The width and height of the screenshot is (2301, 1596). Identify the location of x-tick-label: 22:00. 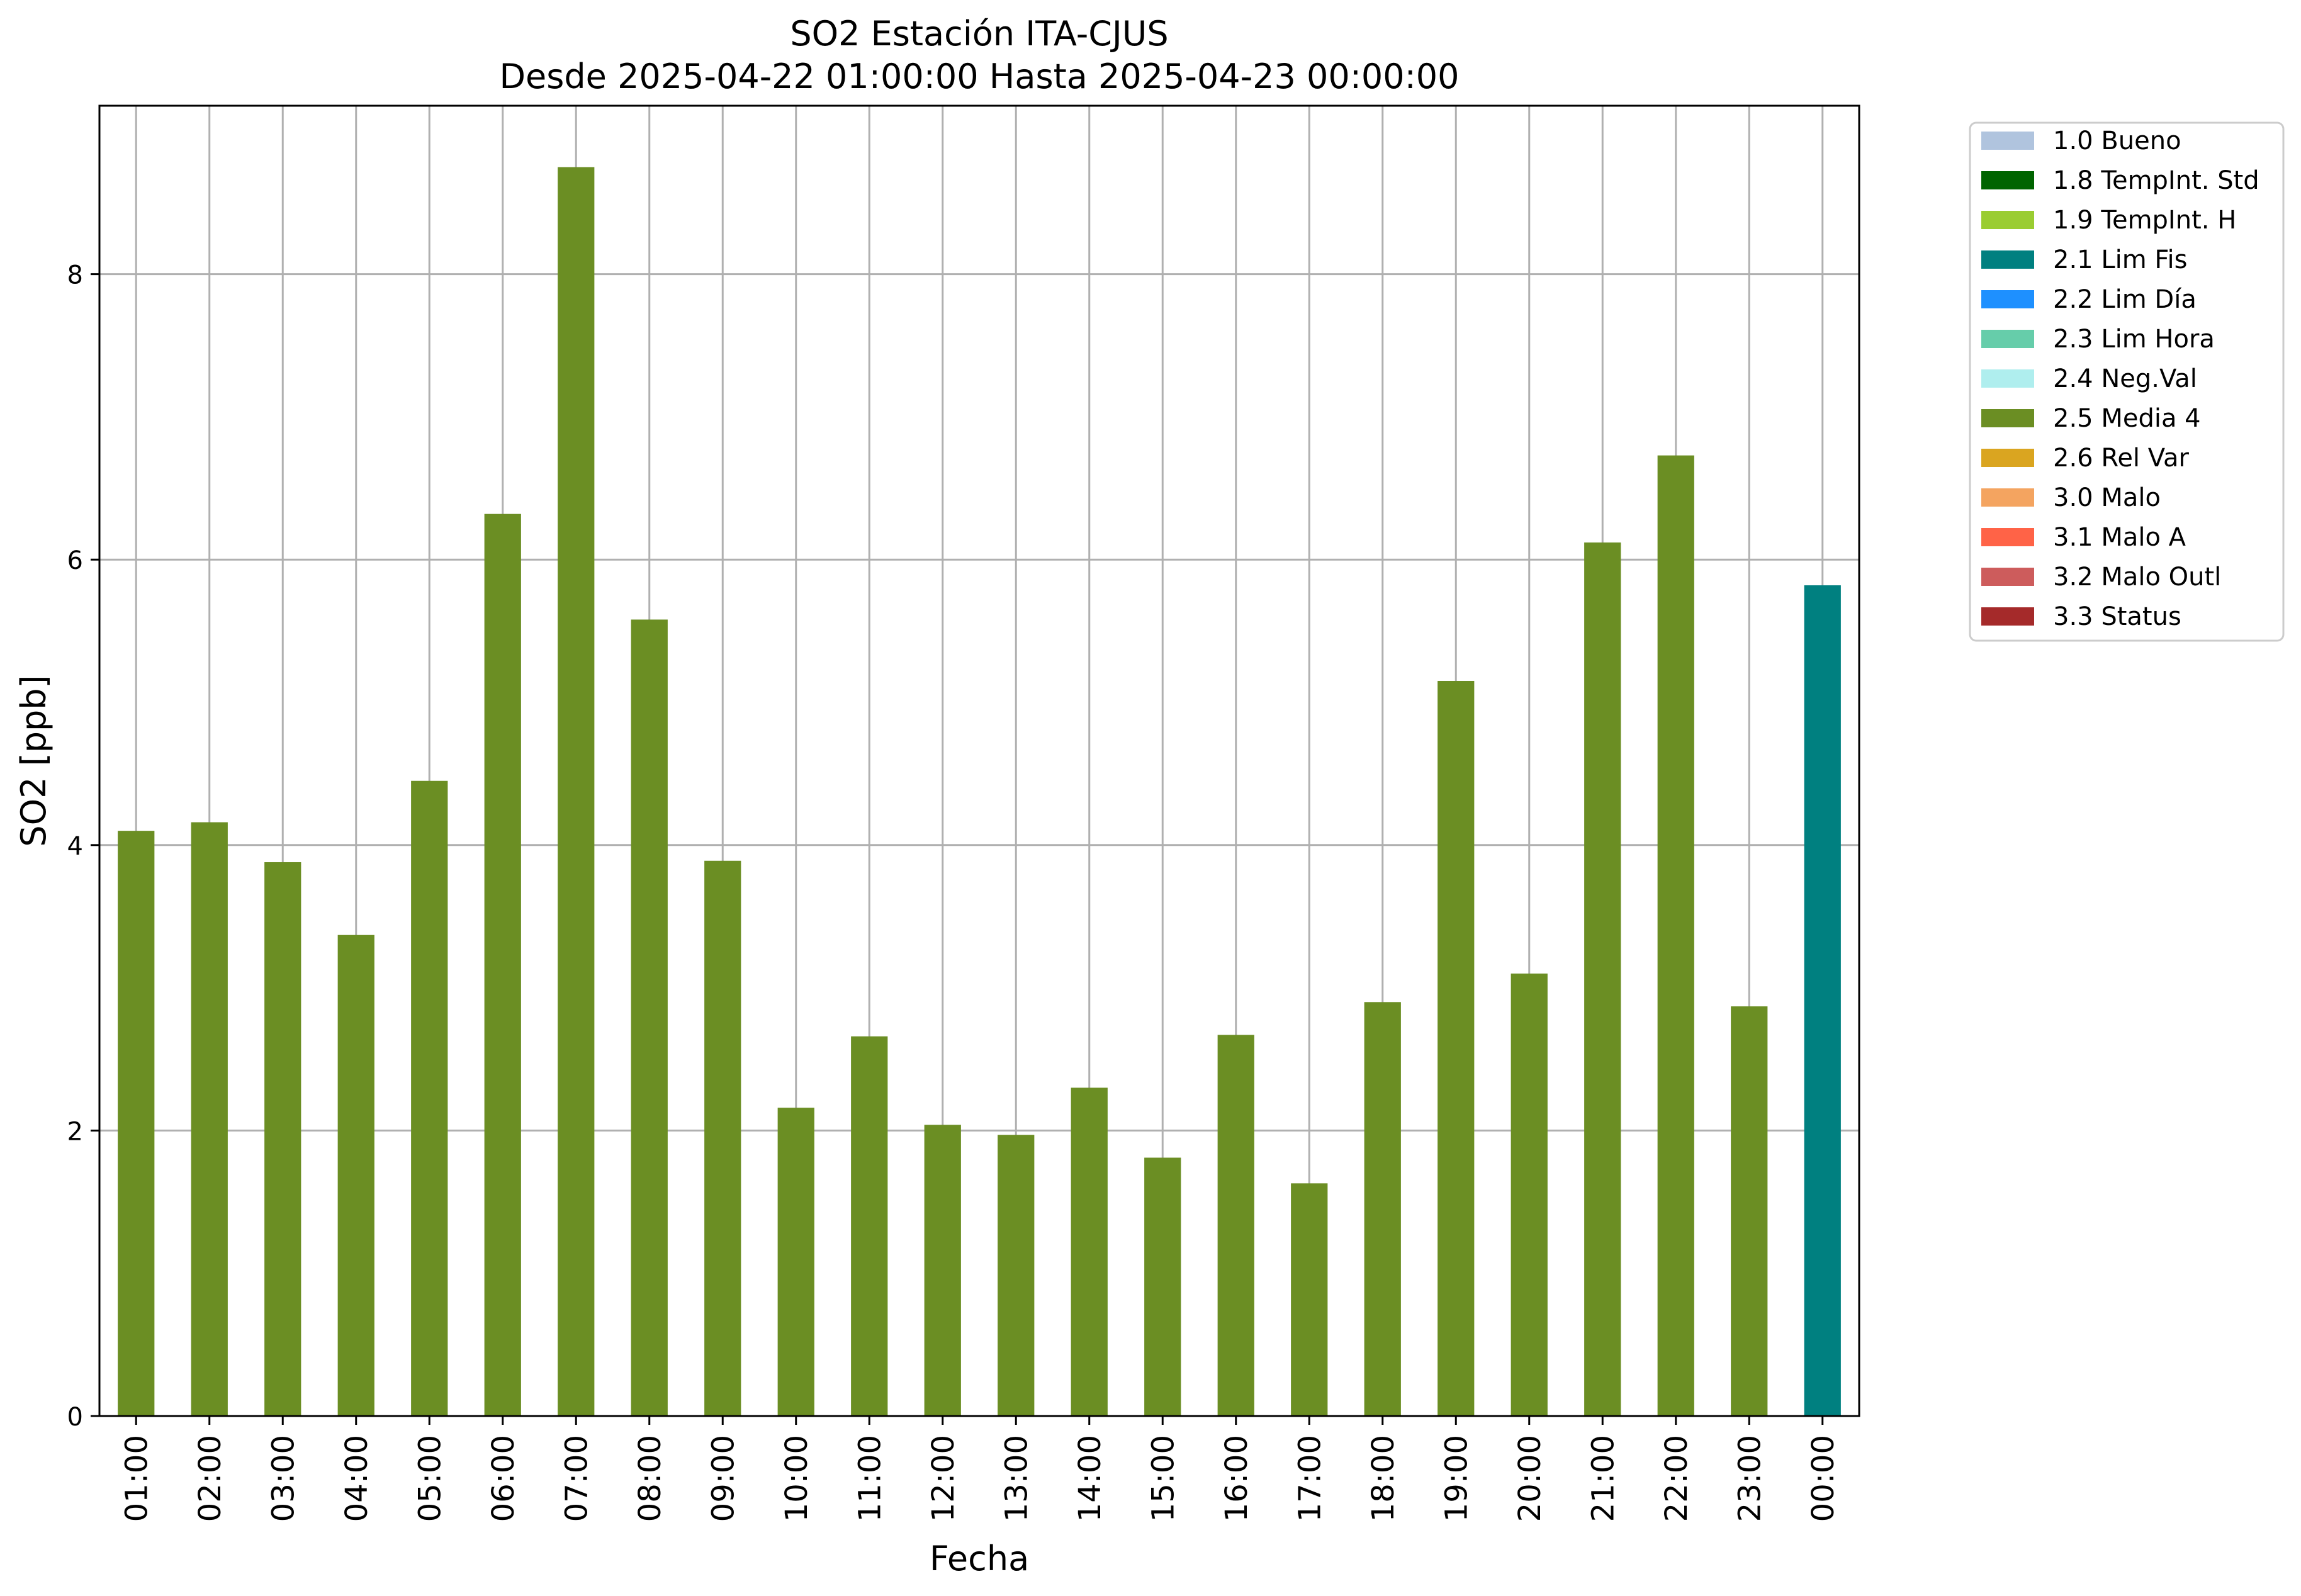
(1677, 1478).